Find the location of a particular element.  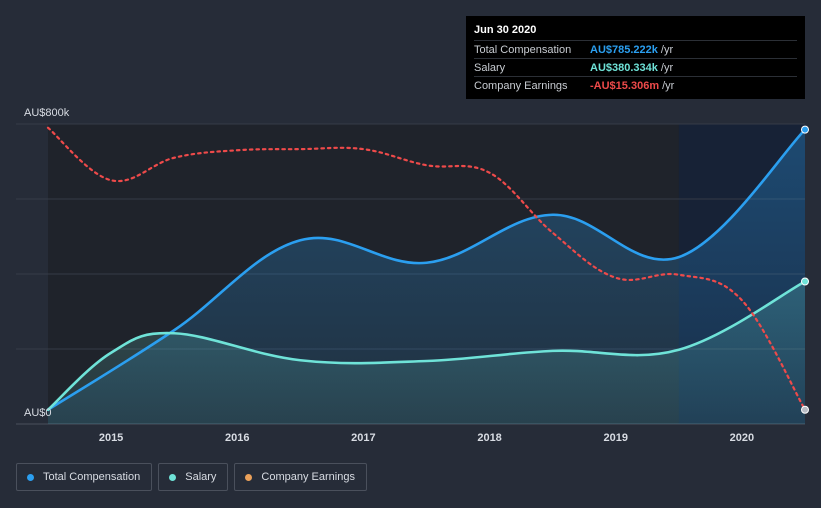

legend-toggle-company-earnings: Company Earnings is located at coordinates (300, 477).